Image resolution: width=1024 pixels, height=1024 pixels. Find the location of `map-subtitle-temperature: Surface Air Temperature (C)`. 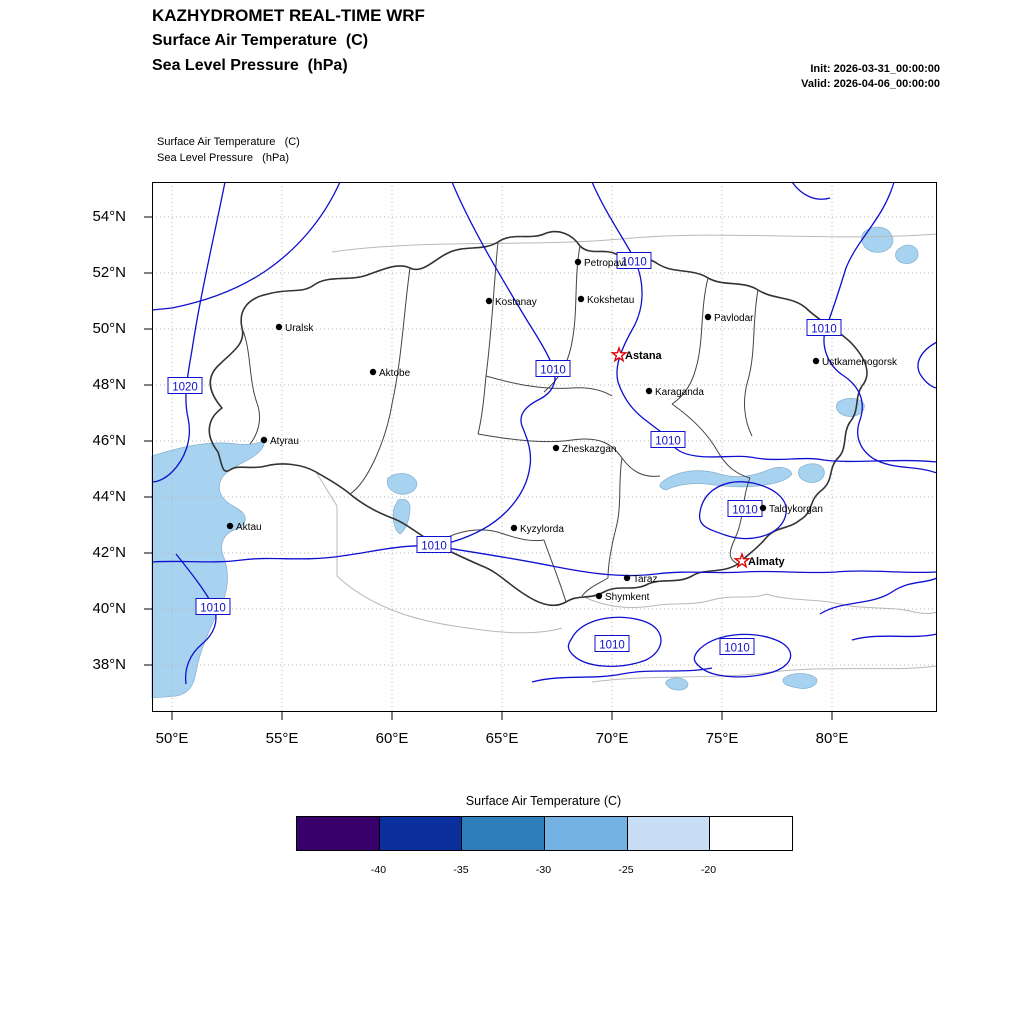

map-subtitle-temperature: Surface Air Temperature (C) is located at coordinates (228, 142).